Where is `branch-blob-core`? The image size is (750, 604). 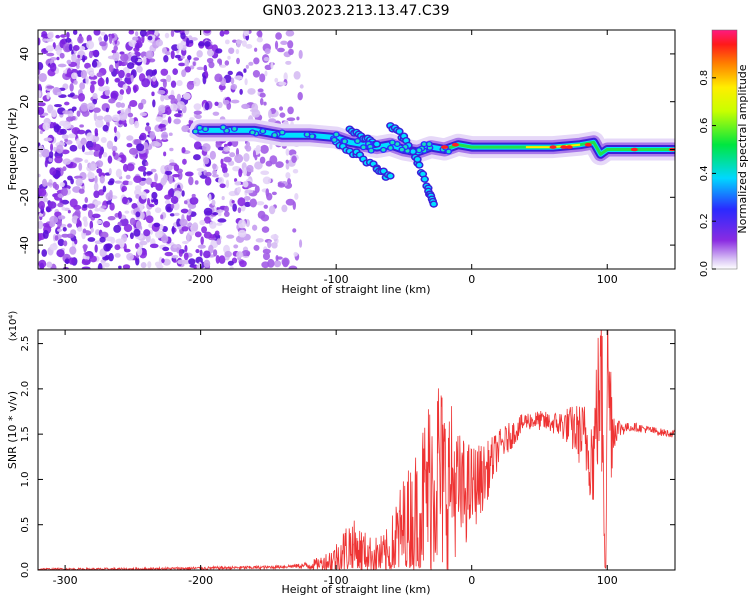
branch-blob-core is located at coordinates (417, 159).